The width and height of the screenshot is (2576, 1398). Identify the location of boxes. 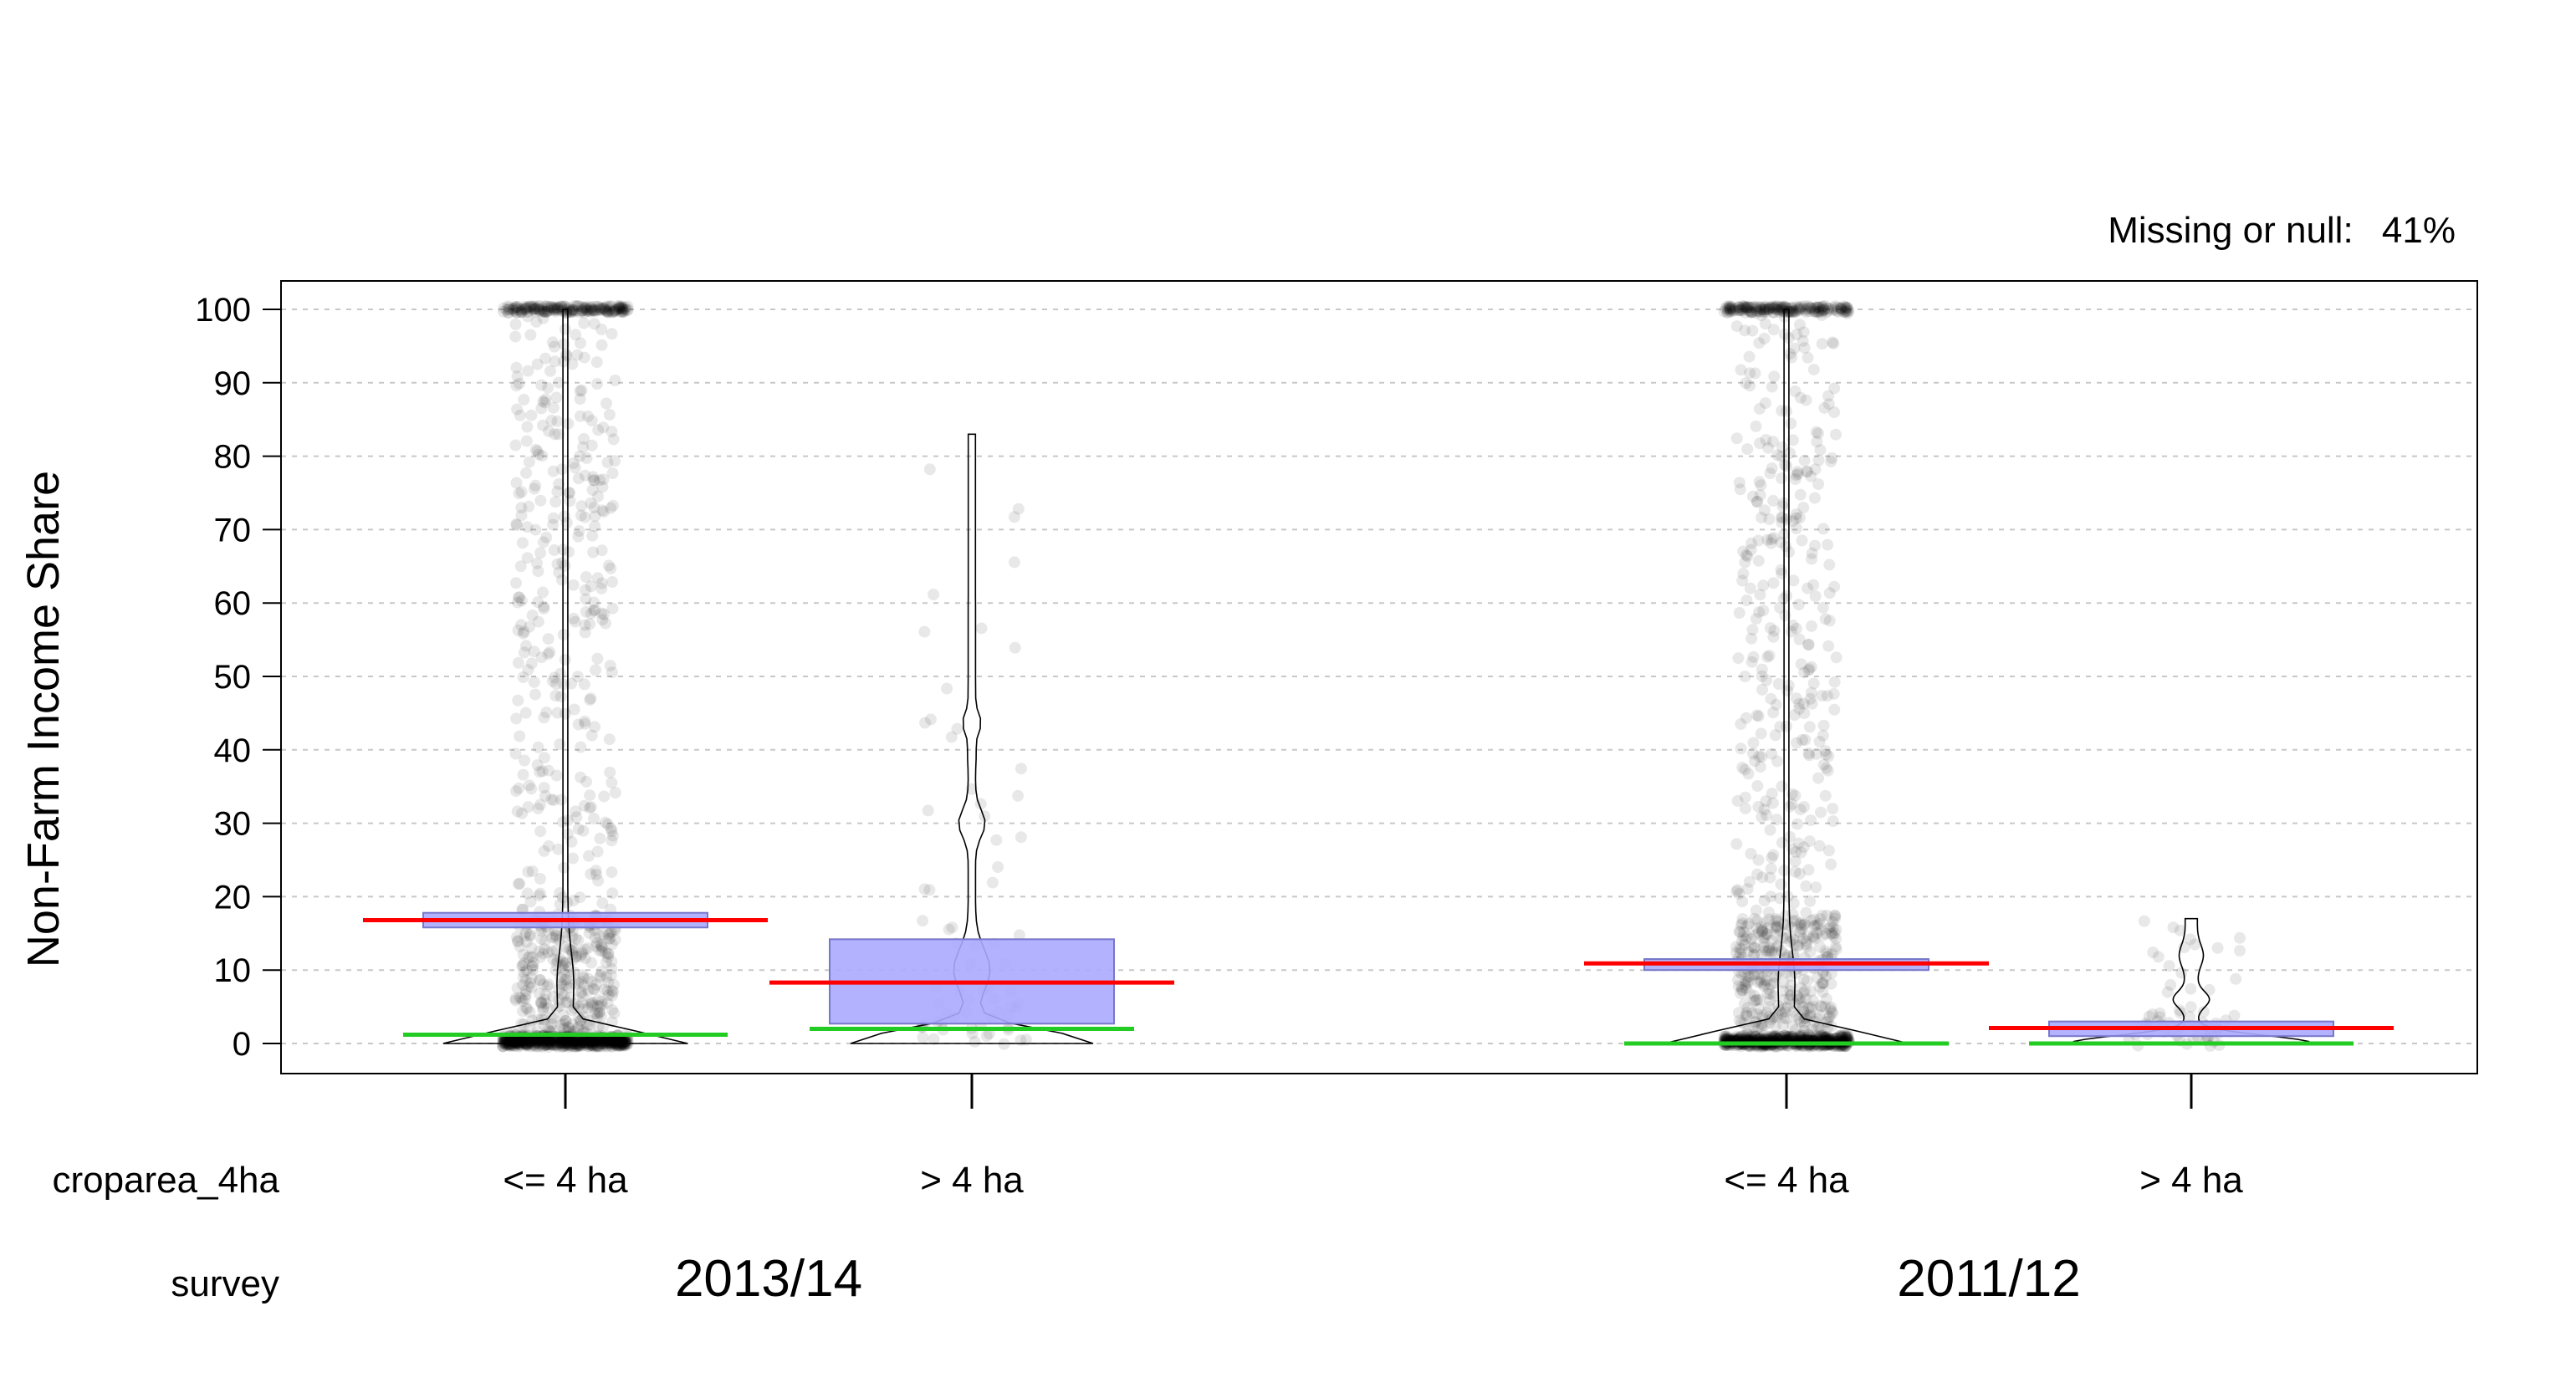
(1378, 975).